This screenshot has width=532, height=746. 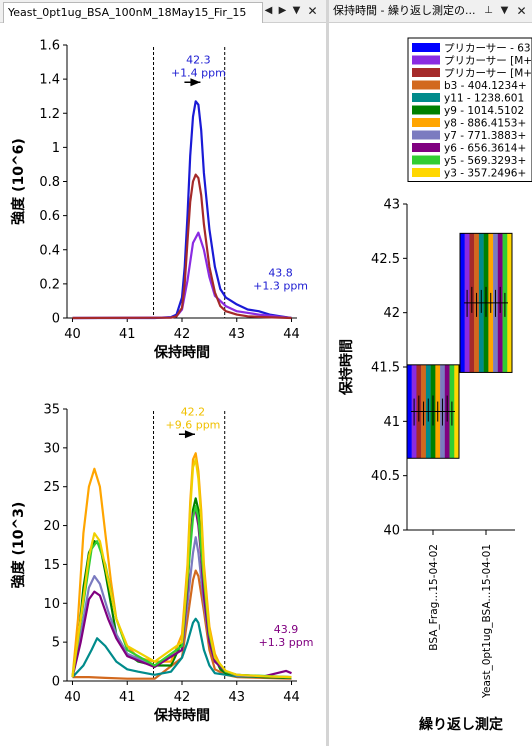 I want to click on peak-annotation-time: 43.9, so click(x=286, y=629).